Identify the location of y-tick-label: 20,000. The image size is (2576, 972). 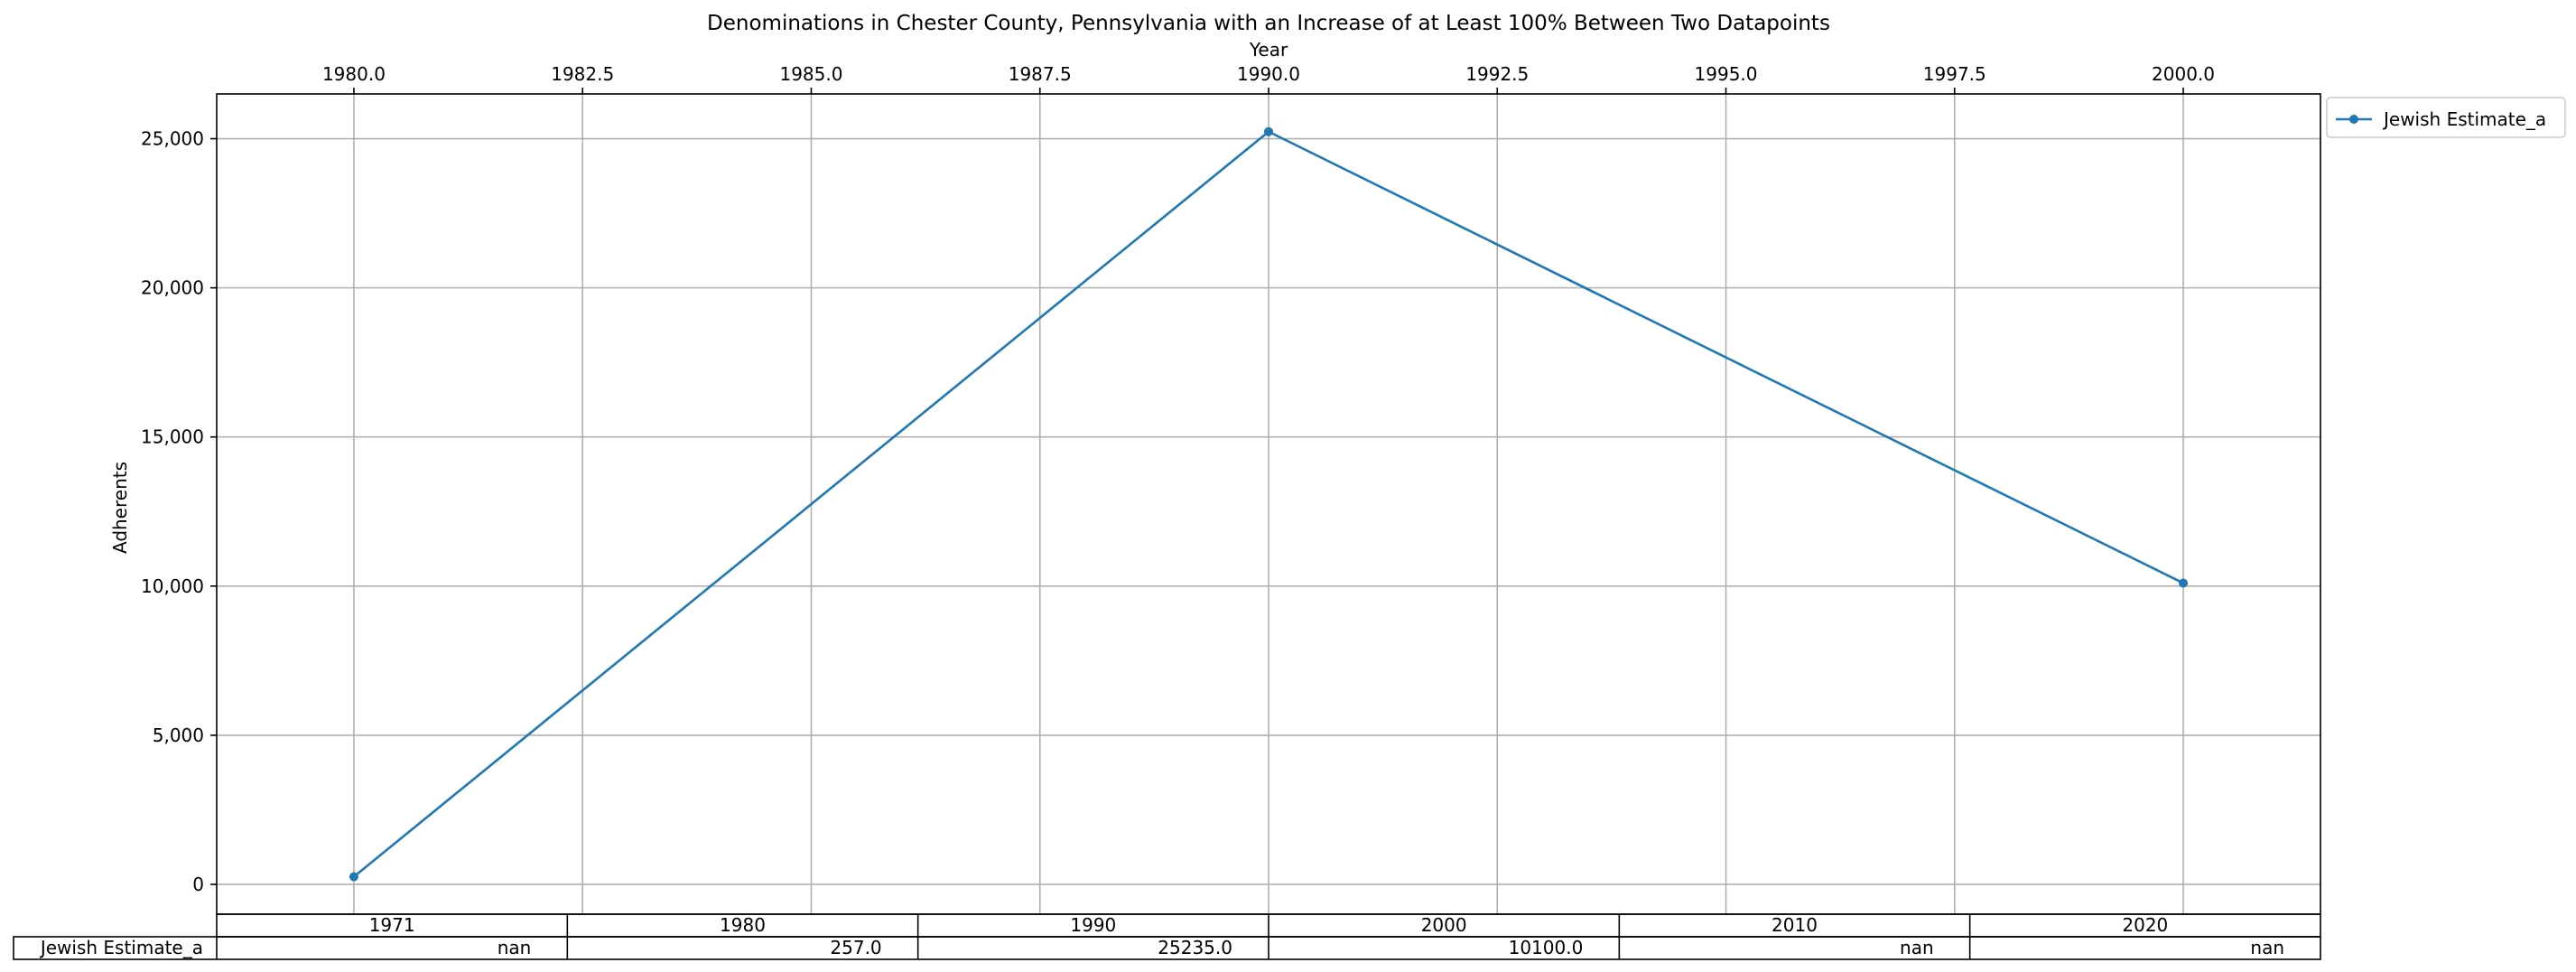
(172, 288).